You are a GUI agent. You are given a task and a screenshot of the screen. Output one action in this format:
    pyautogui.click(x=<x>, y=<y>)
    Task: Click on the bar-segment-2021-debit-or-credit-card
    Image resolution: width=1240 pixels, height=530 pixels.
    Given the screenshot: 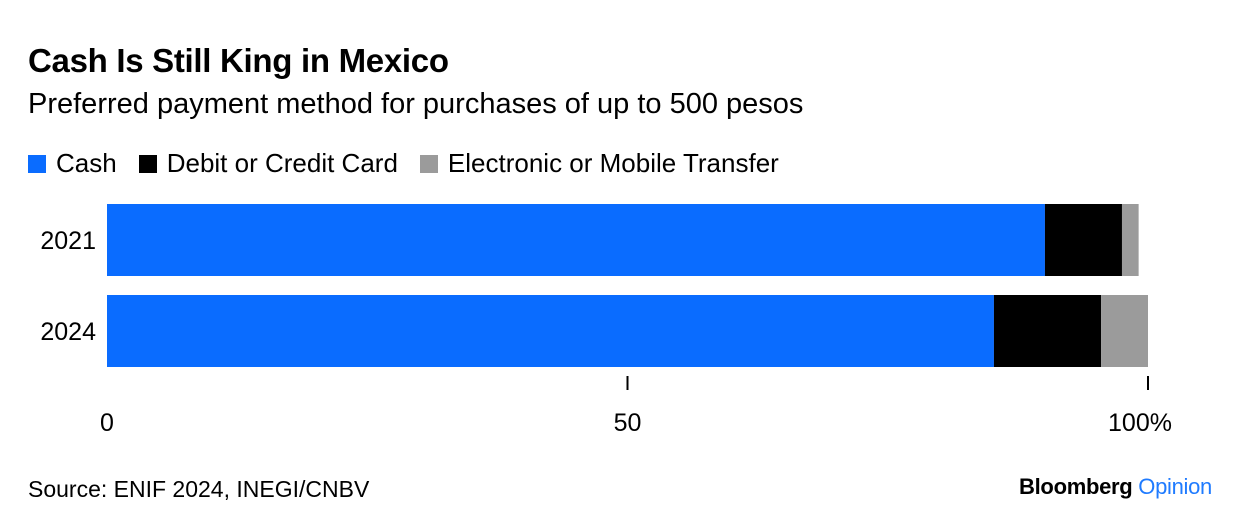 What is the action you would take?
    pyautogui.click(x=1083, y=240)
    